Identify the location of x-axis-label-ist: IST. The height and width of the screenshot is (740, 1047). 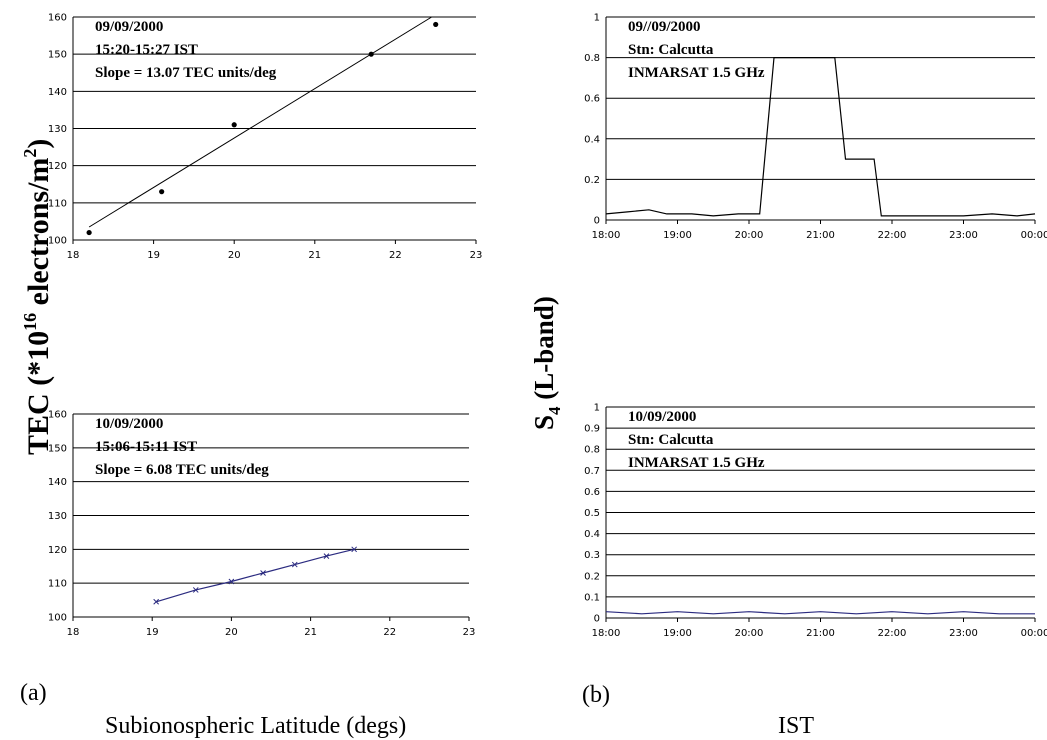
(796, 726).